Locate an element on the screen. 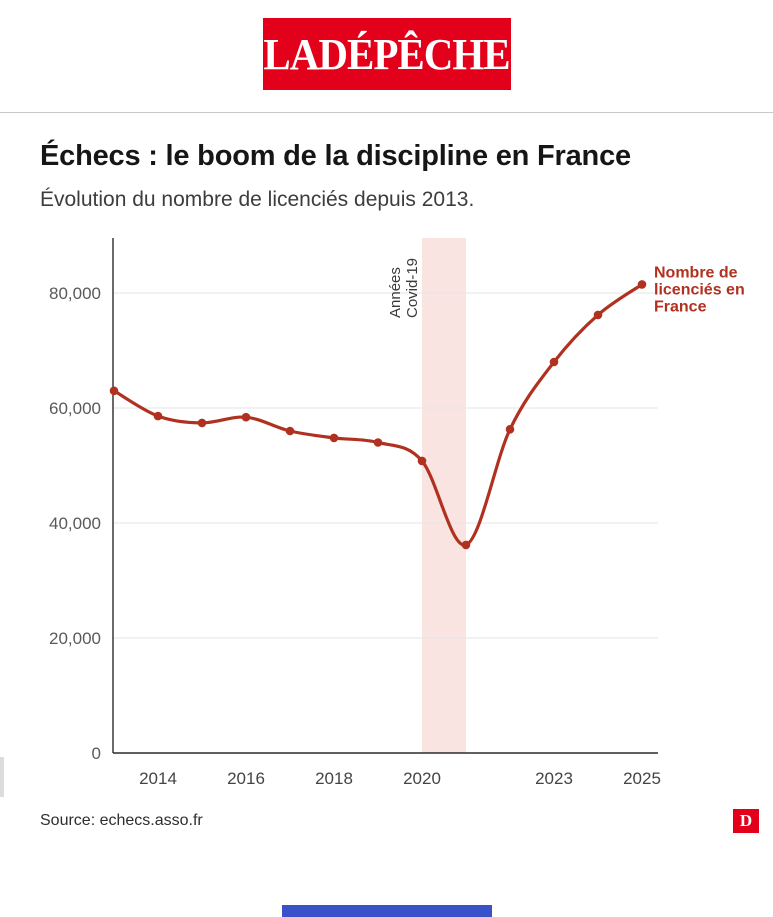 The image size is (773, 917). y-tick-label: 60,000 is located at coordinates (75, 408).